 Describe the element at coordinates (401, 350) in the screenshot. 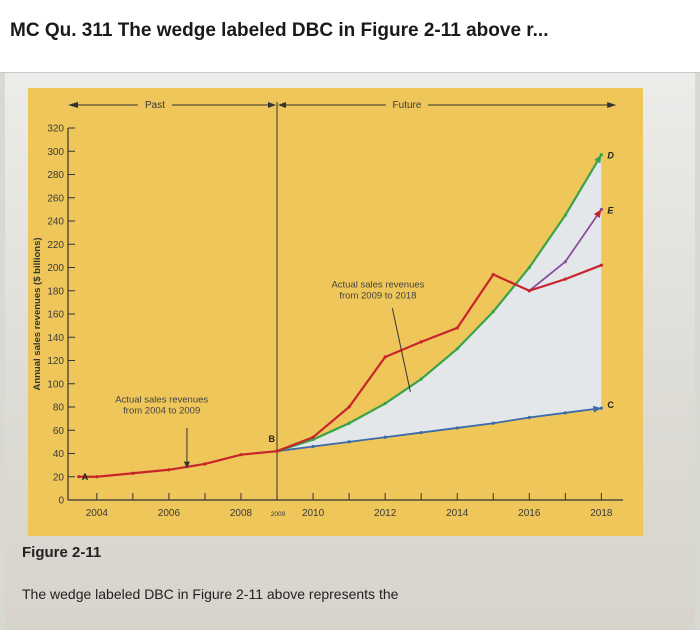

I see `annotation-pointer-future` at that location.